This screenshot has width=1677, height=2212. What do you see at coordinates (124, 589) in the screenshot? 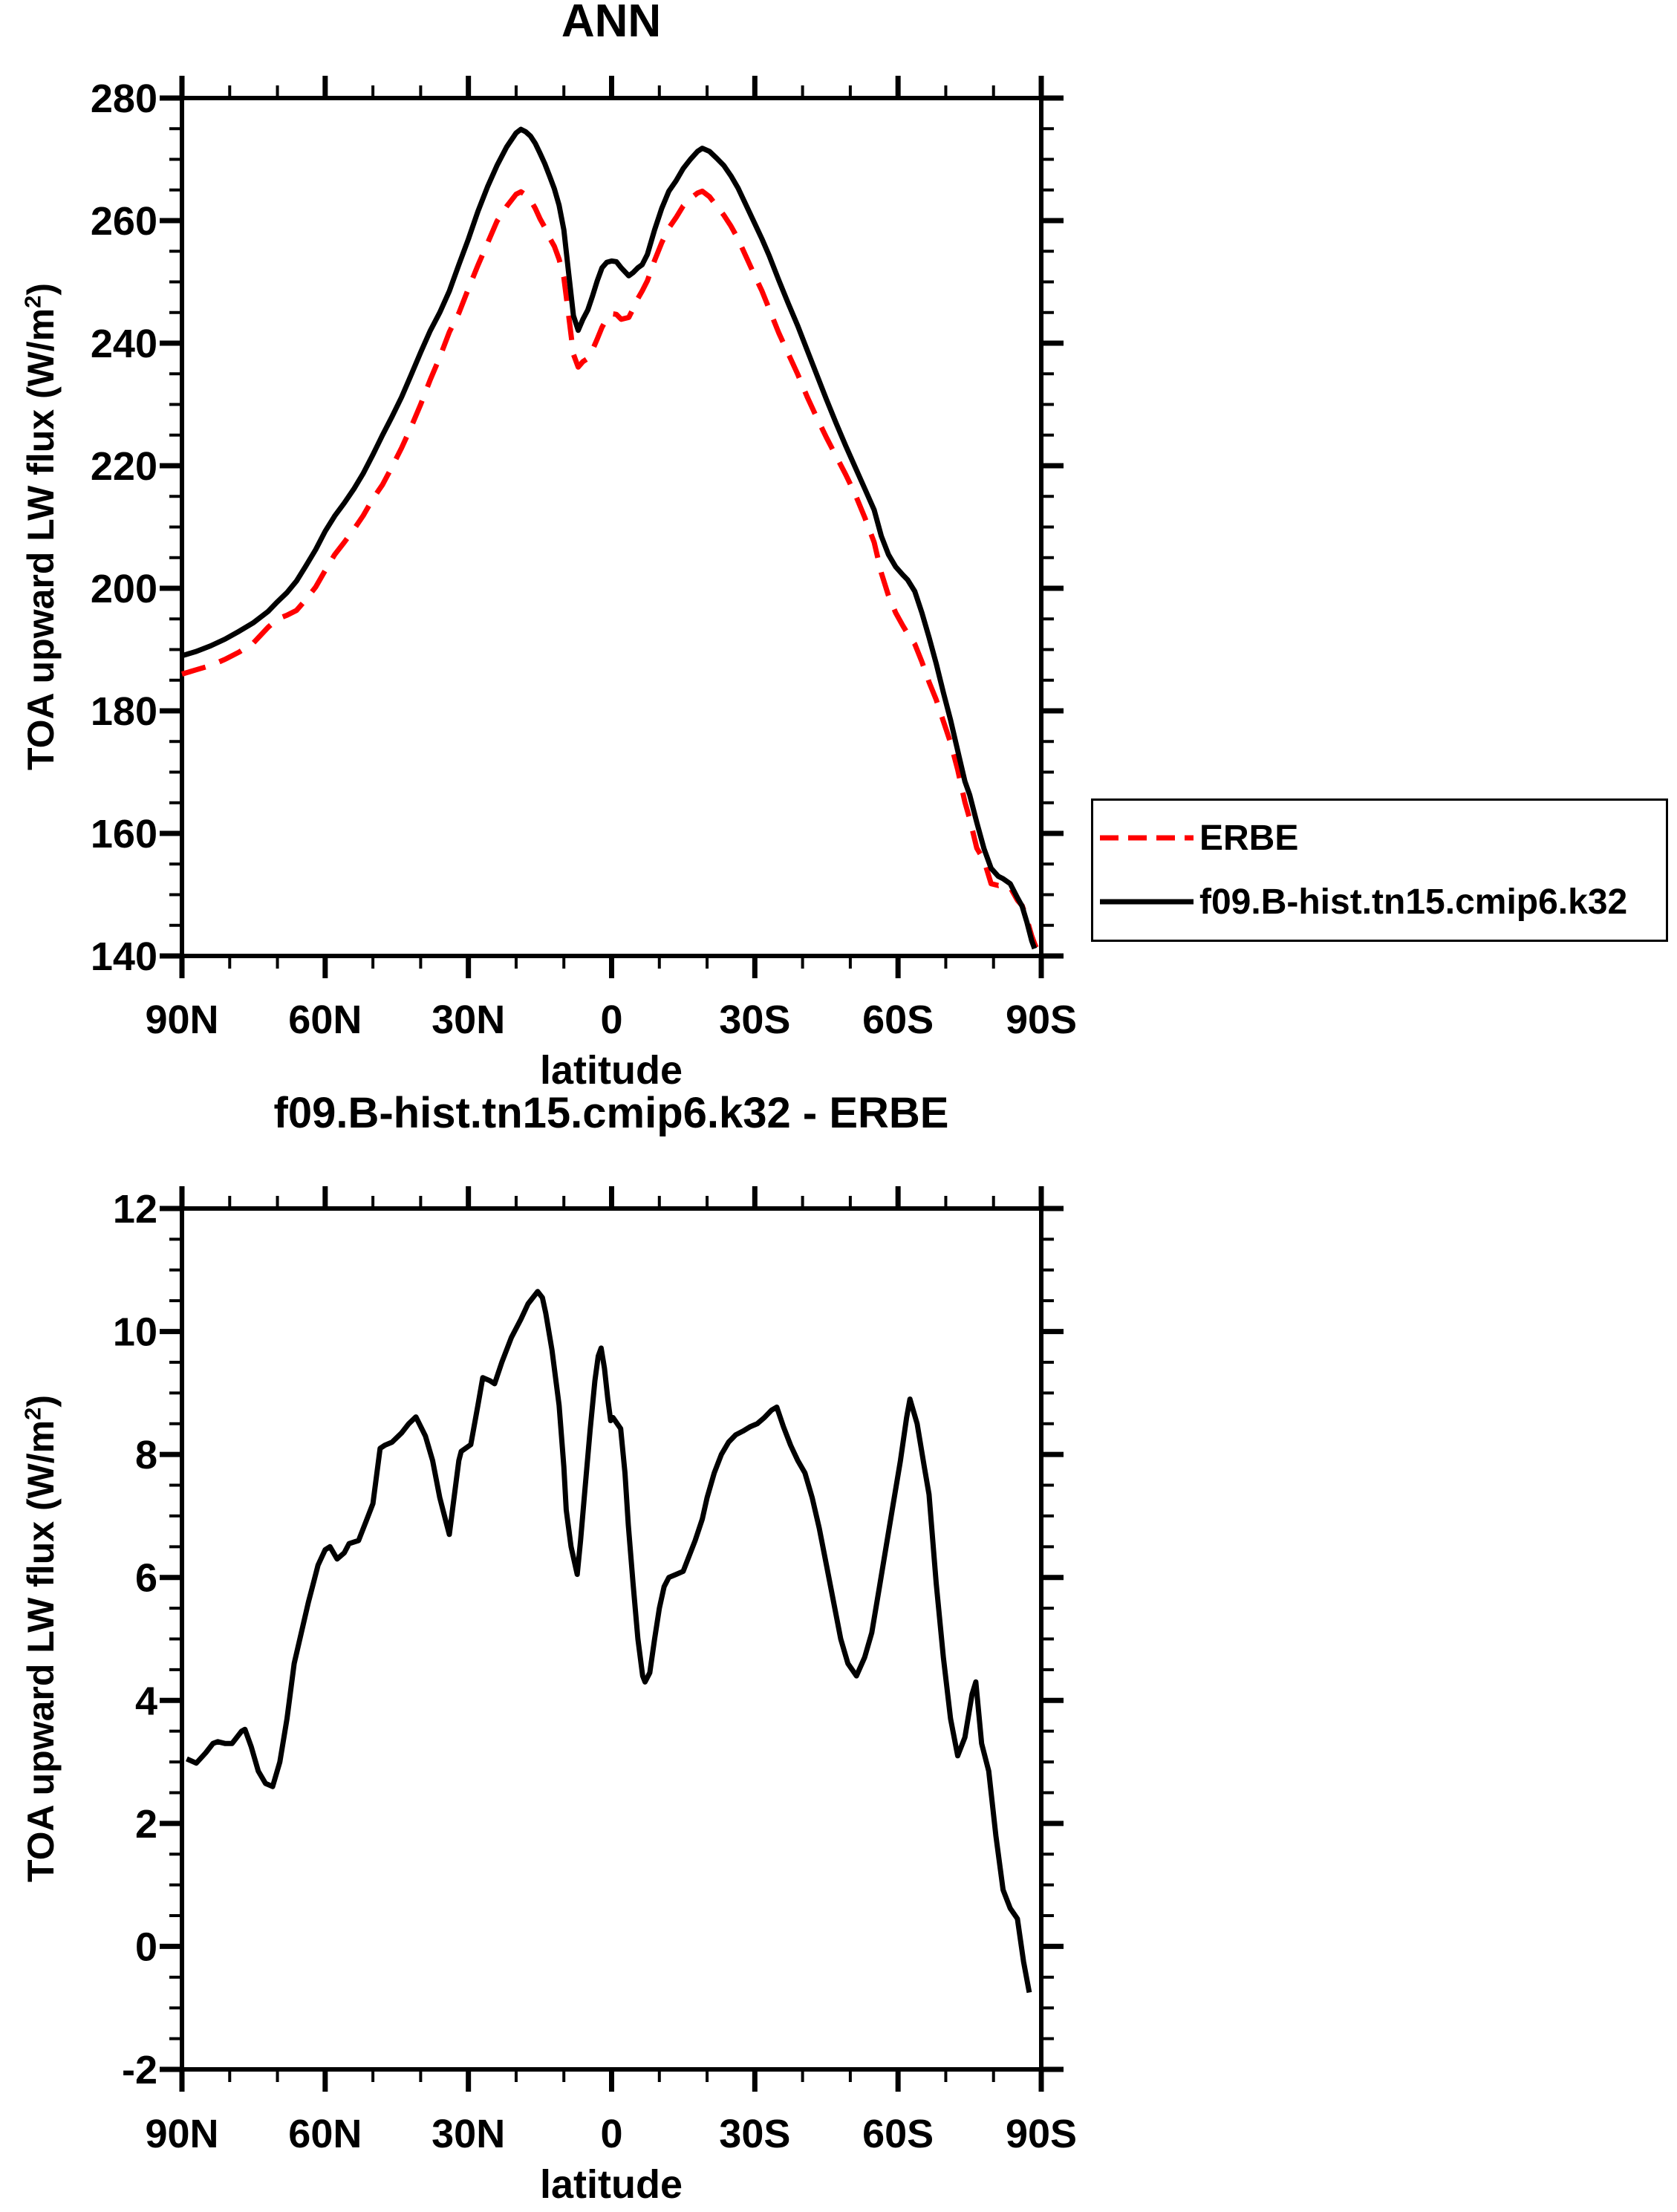
I see `y-tick-label: 200` at bounding box center [124, 589].